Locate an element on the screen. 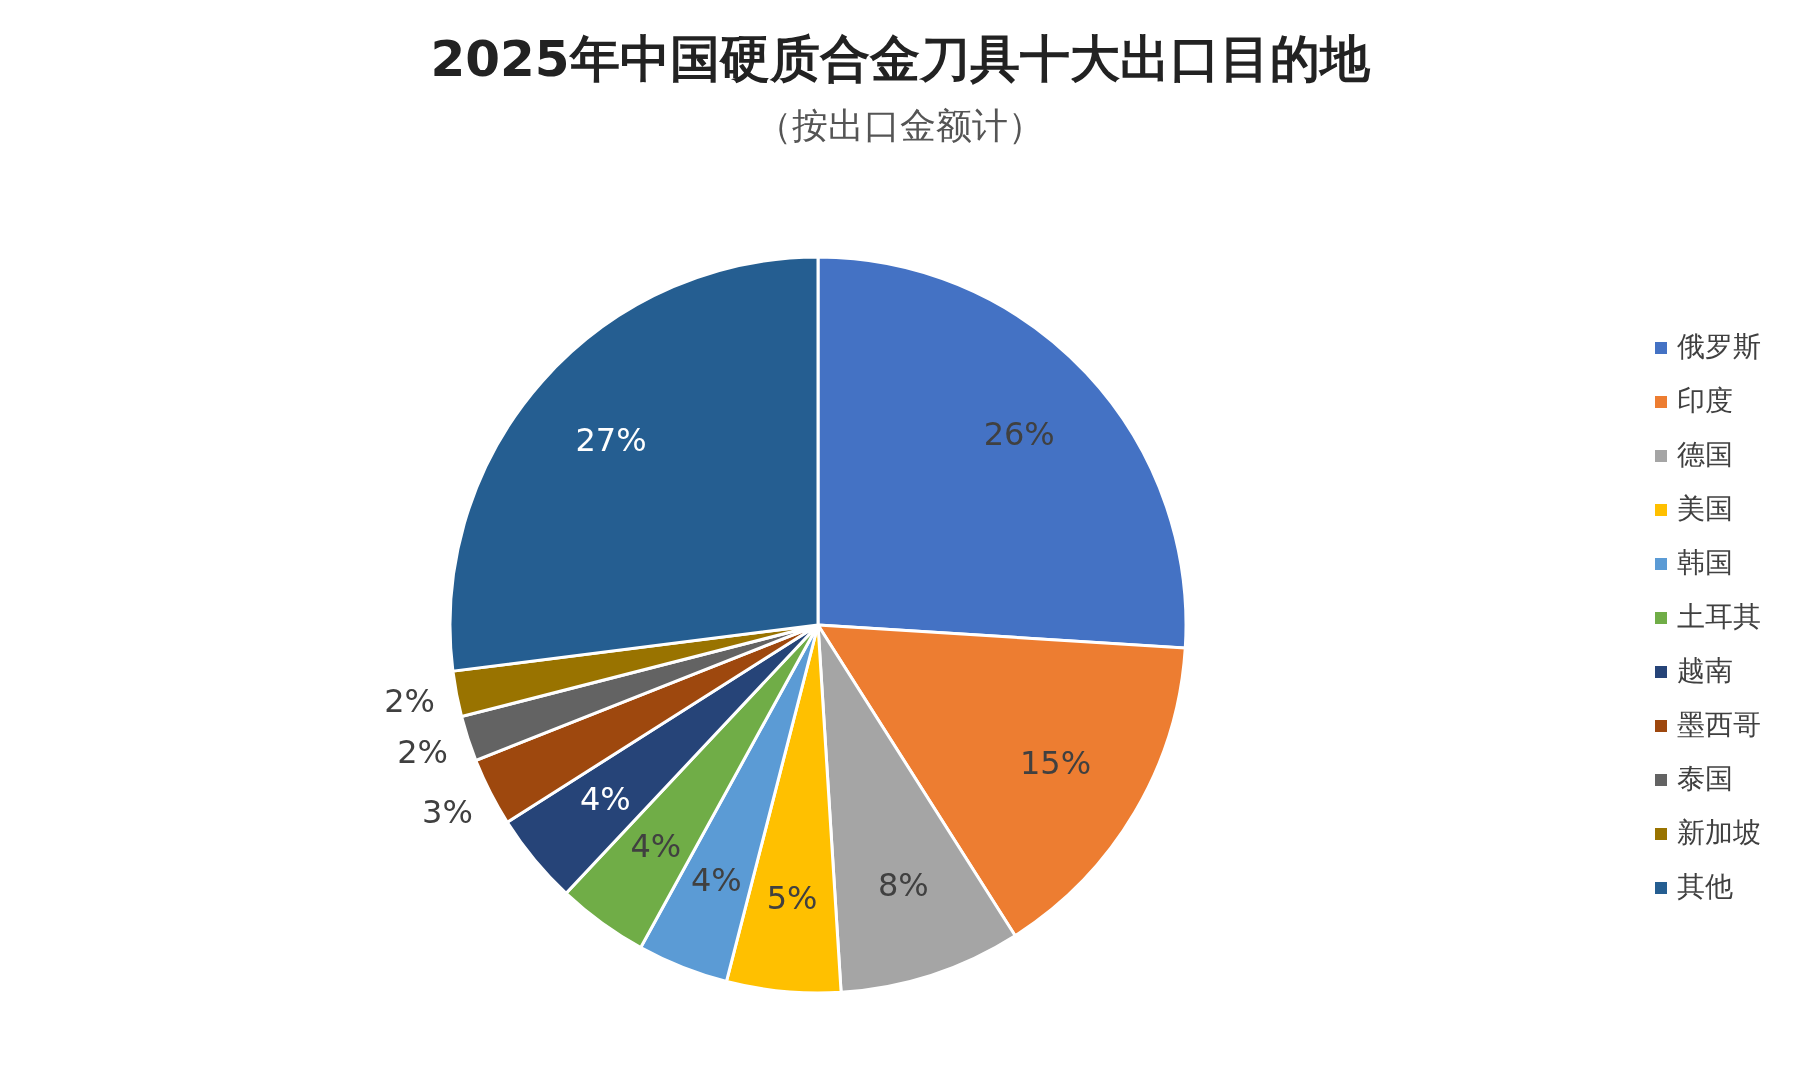 Image resolution: width=1800 pixels, height=1080 pixels. data-label: 27% is located at coordinates (611, 440).